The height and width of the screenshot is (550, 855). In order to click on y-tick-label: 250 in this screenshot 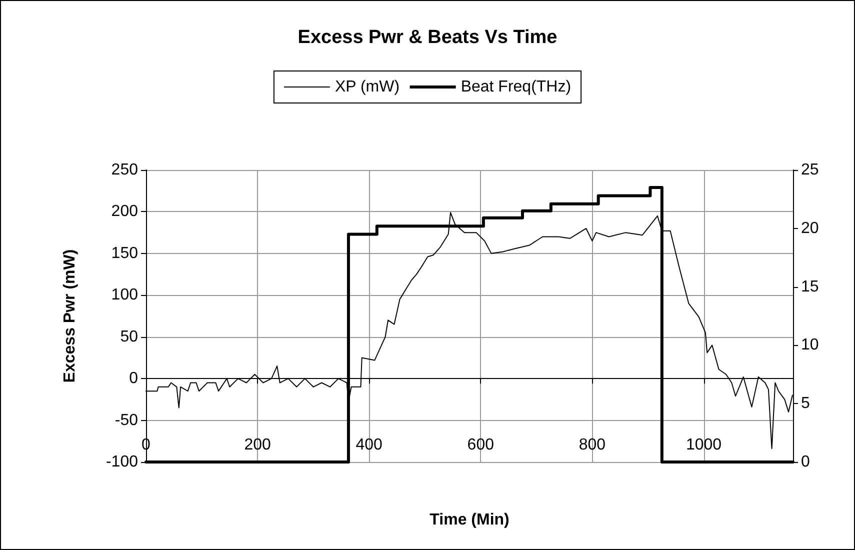, I will do `click(124, 170)`.